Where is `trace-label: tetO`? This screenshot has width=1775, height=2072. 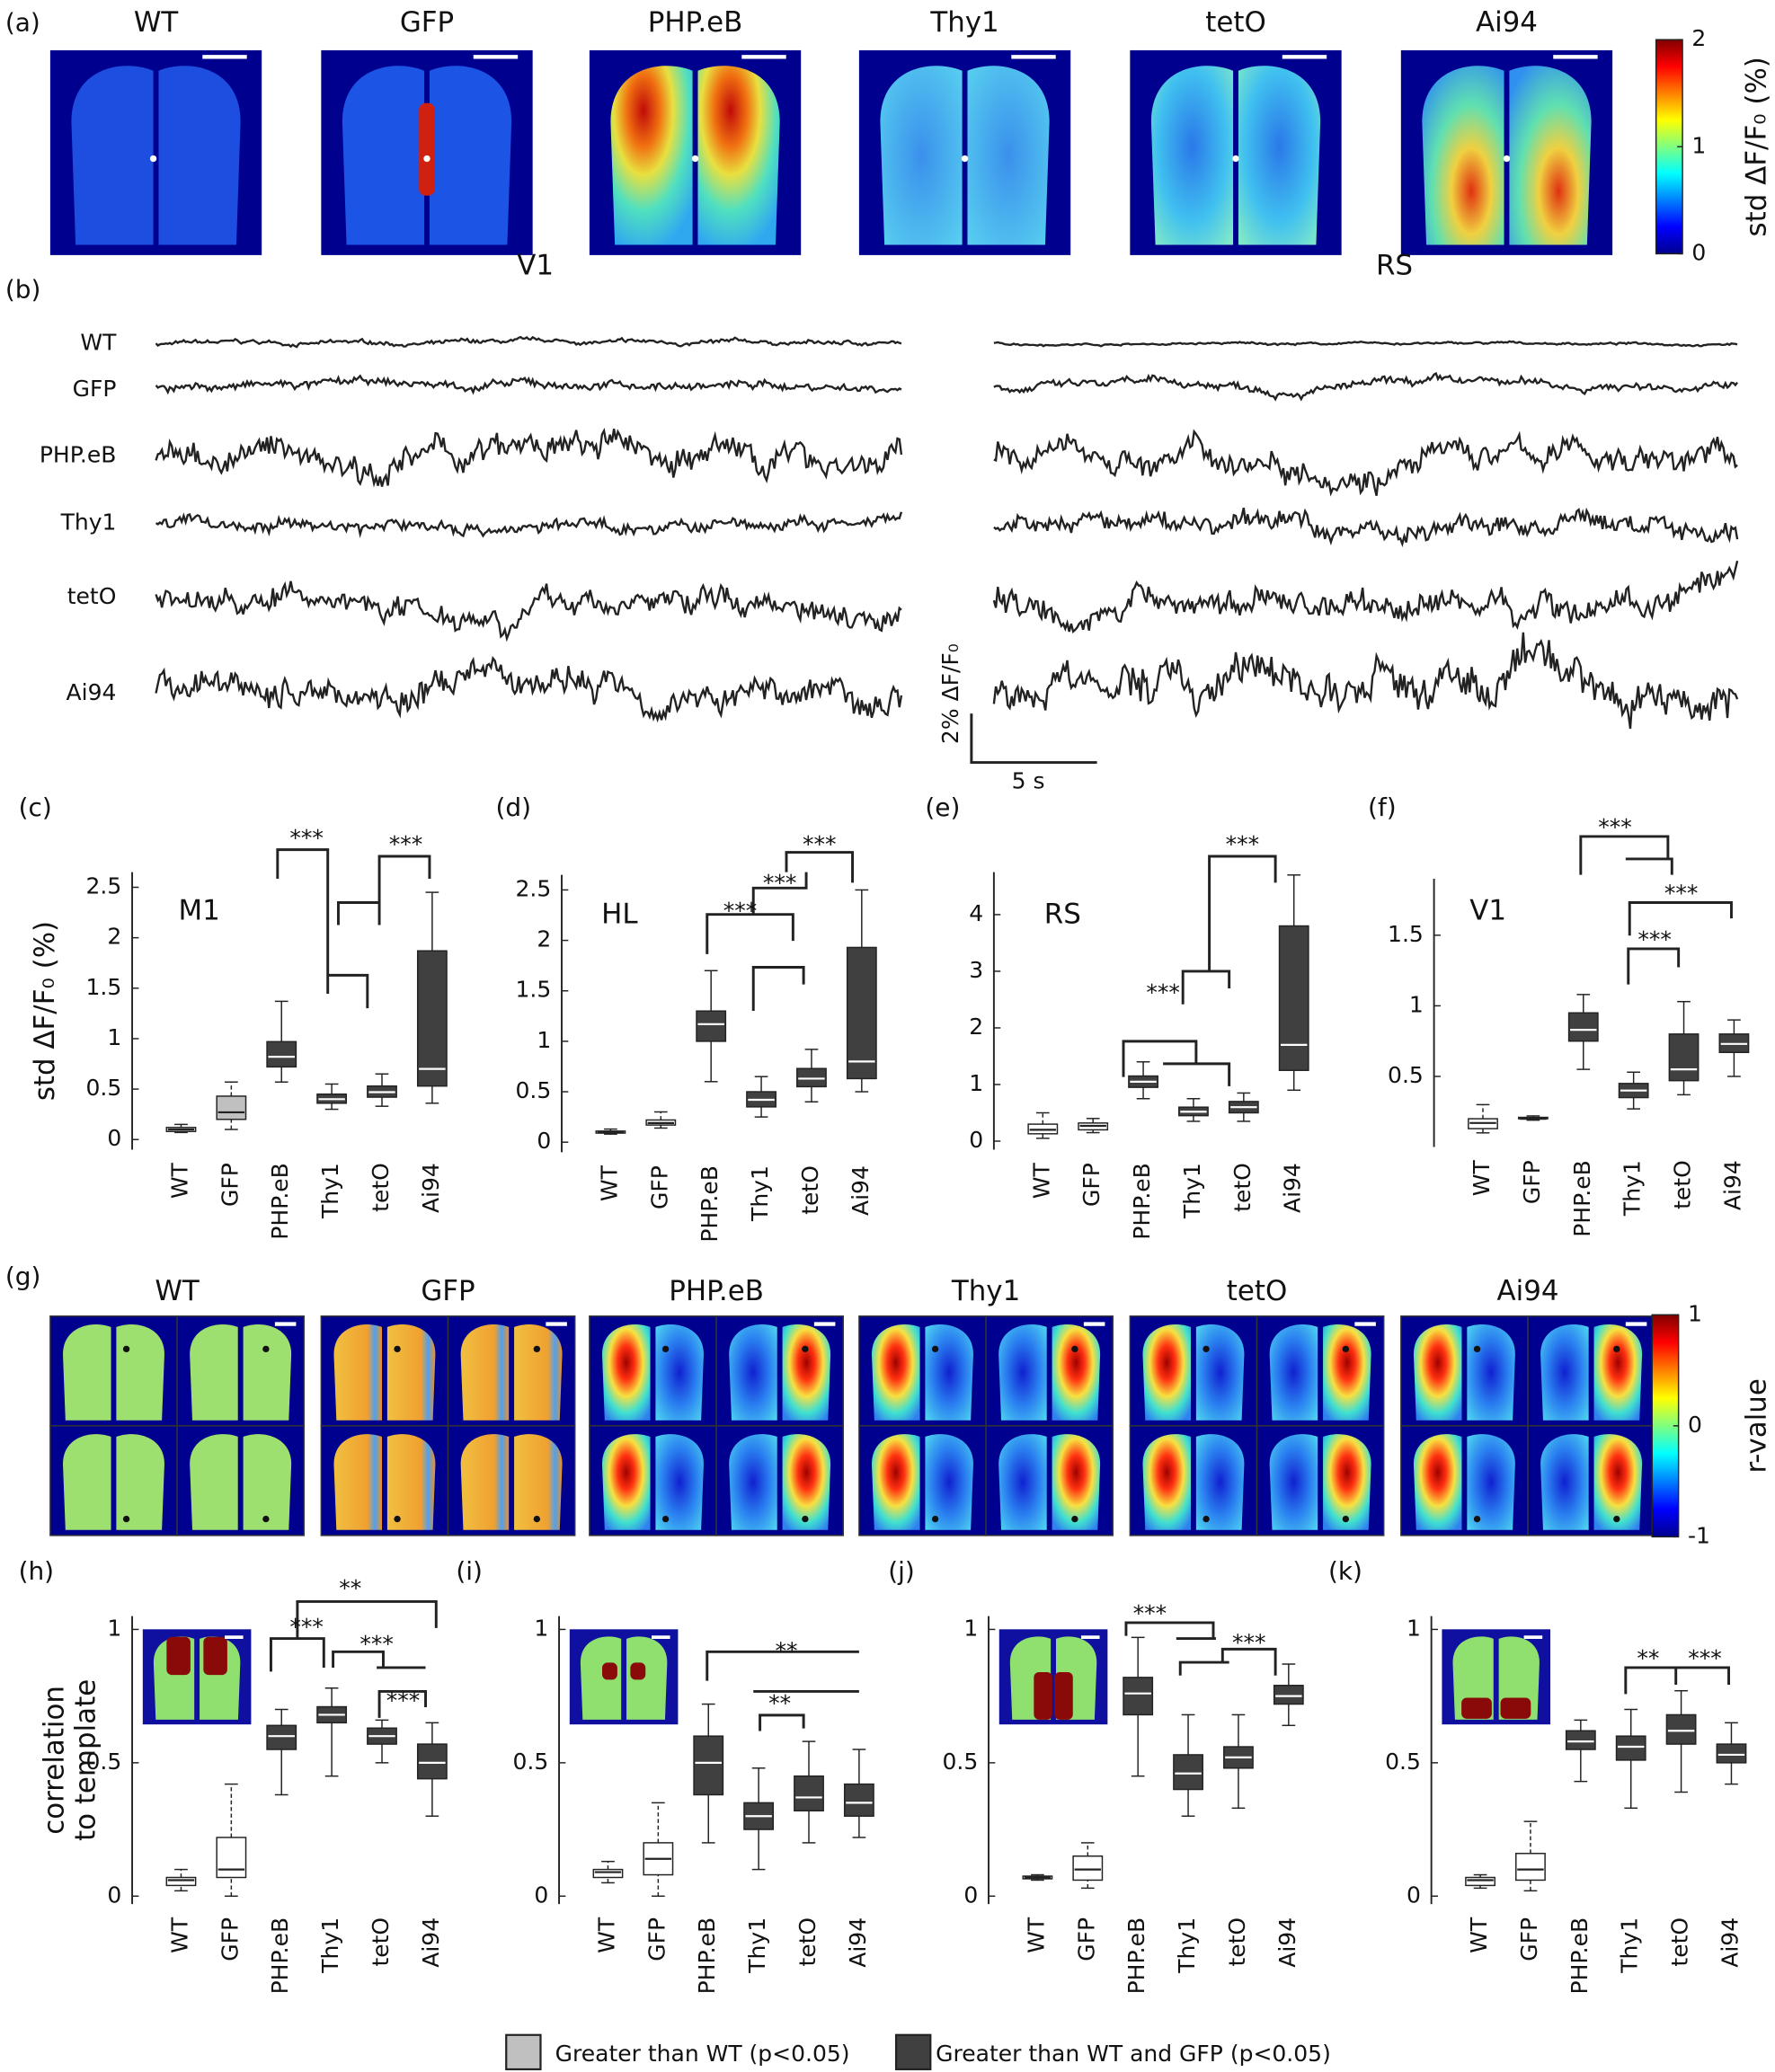 trace-label: tetO is located at coordinates (92, 596).